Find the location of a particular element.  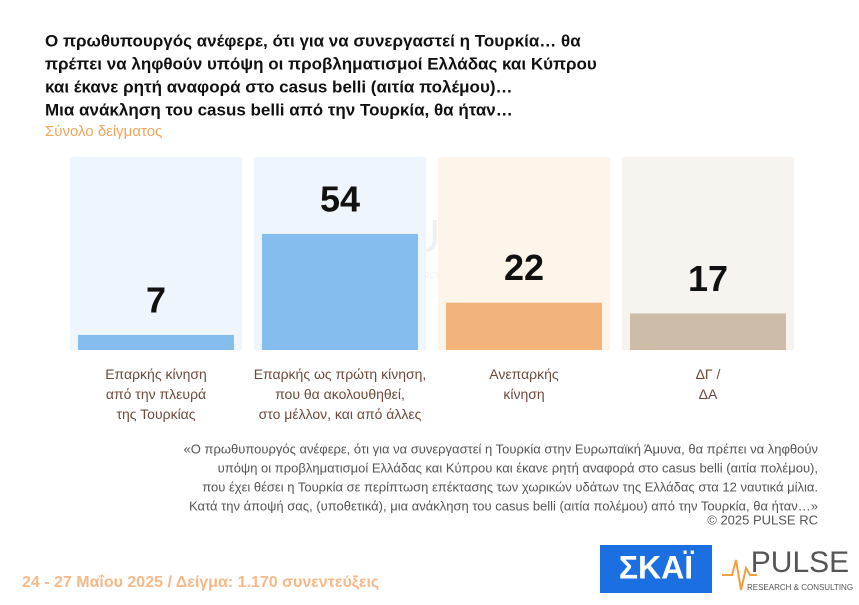

value-label: 22 is located at coordinates (524, 267).